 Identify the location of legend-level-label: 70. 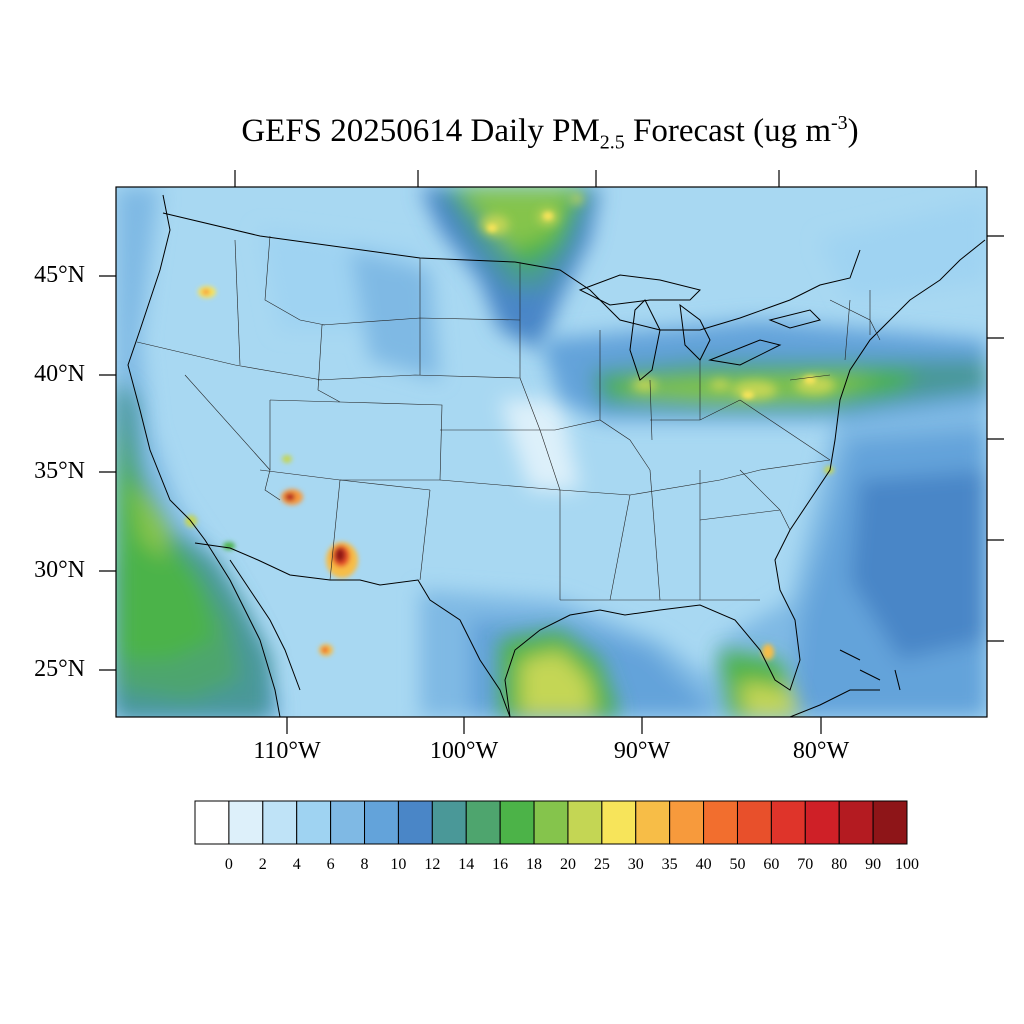
(805, 864).